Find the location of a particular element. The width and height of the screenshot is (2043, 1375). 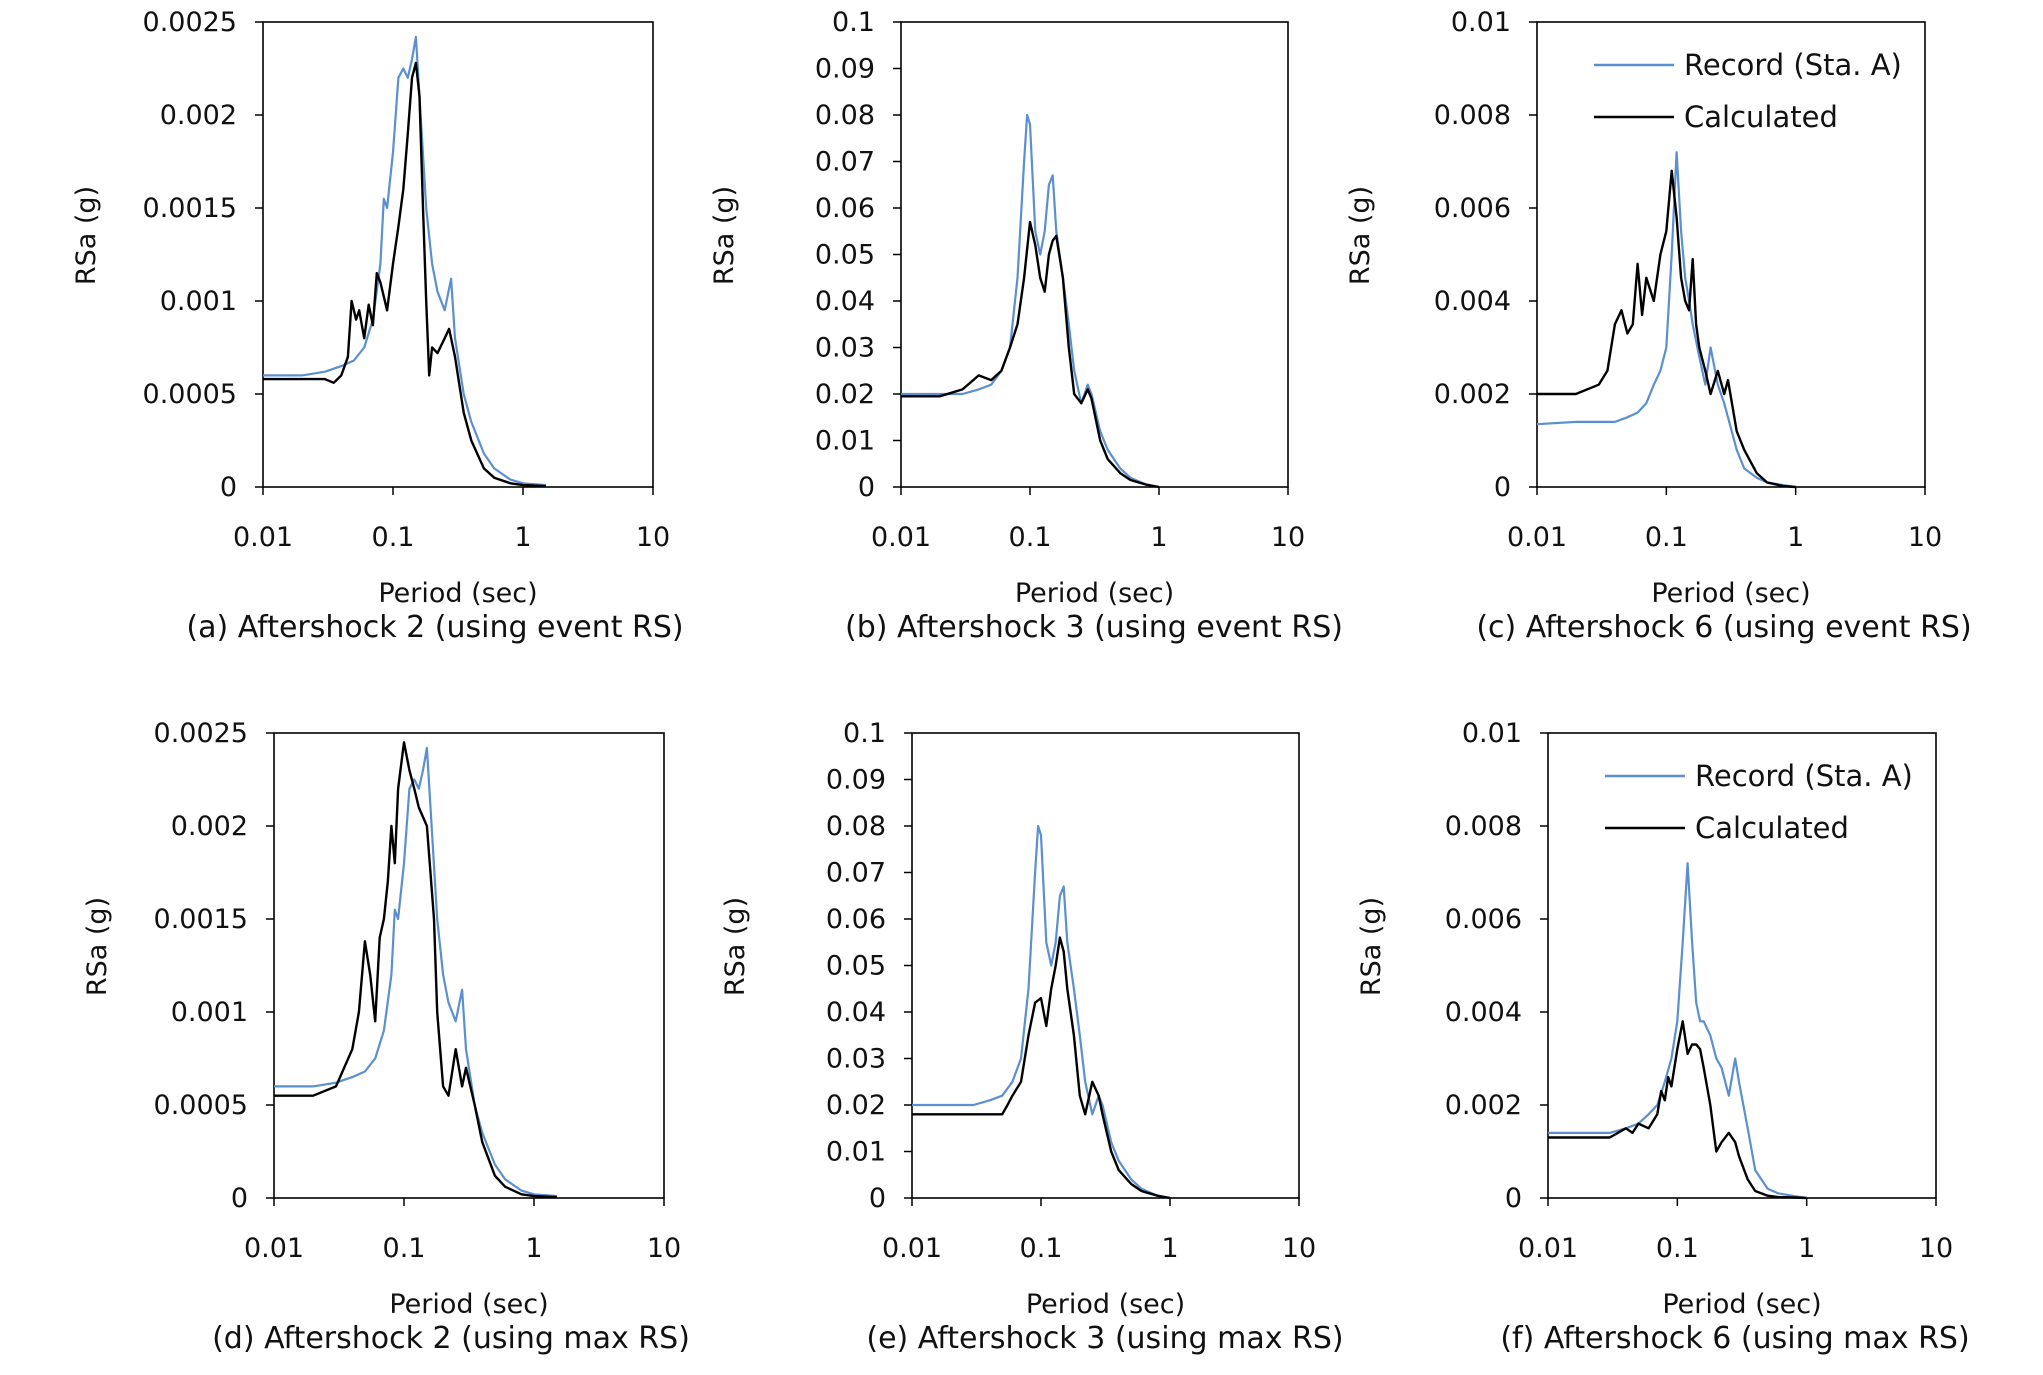

y-tick-label: 0.04 is located at coordinates (845, 301).